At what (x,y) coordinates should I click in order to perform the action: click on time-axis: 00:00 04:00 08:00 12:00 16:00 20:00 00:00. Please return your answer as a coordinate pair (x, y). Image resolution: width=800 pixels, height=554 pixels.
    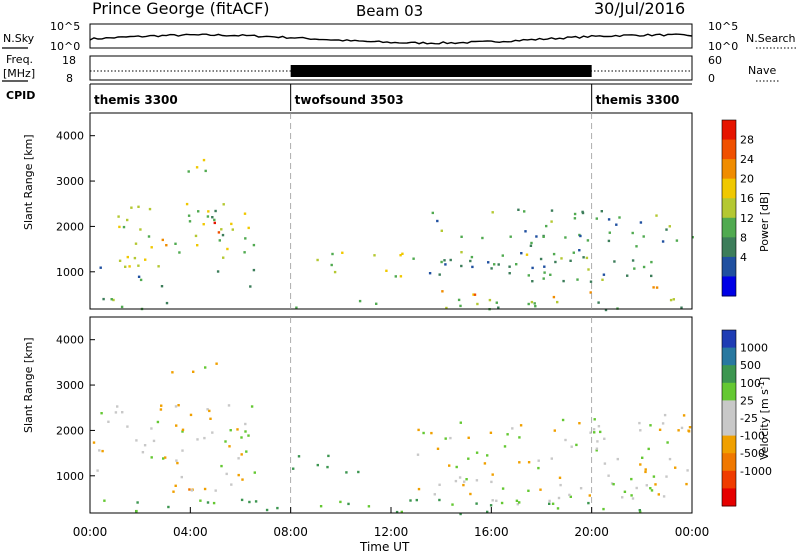
    Looking at the image, I should click on (391, 523).